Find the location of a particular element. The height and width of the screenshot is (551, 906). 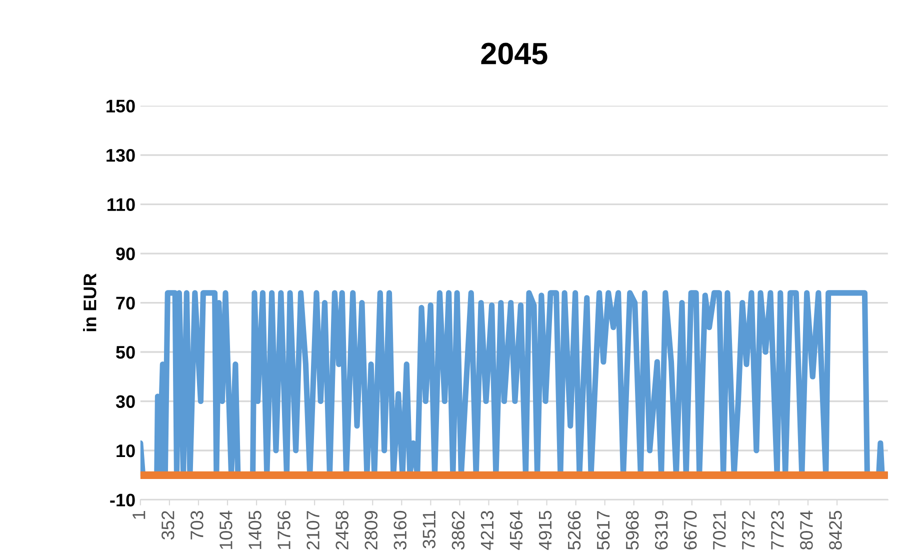

y-tick-label: 90 is located at coordinates (125, 253).